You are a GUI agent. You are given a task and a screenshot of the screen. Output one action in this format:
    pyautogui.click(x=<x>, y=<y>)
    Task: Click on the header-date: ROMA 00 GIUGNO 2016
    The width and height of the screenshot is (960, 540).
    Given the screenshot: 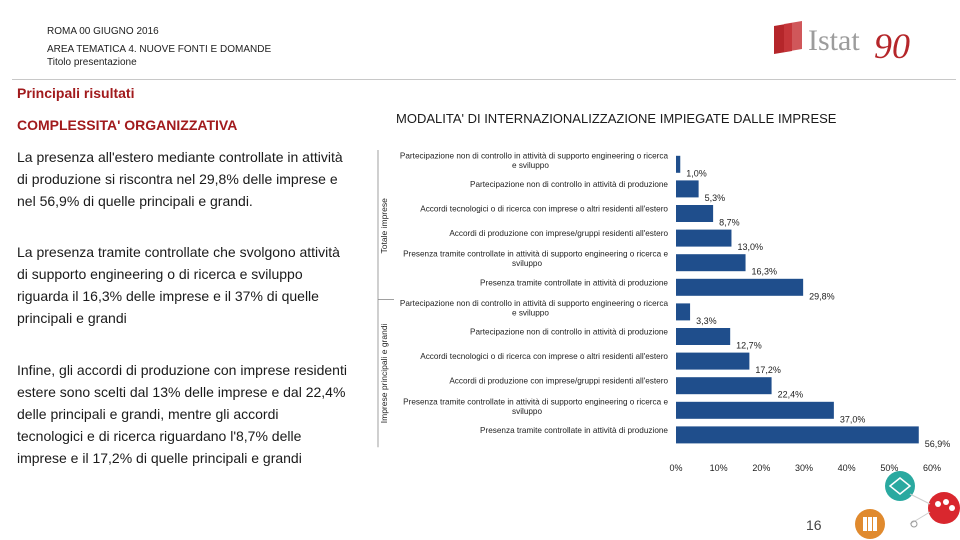 What is the action you would take?
    pyautogui.click(x=103, y=31)
    